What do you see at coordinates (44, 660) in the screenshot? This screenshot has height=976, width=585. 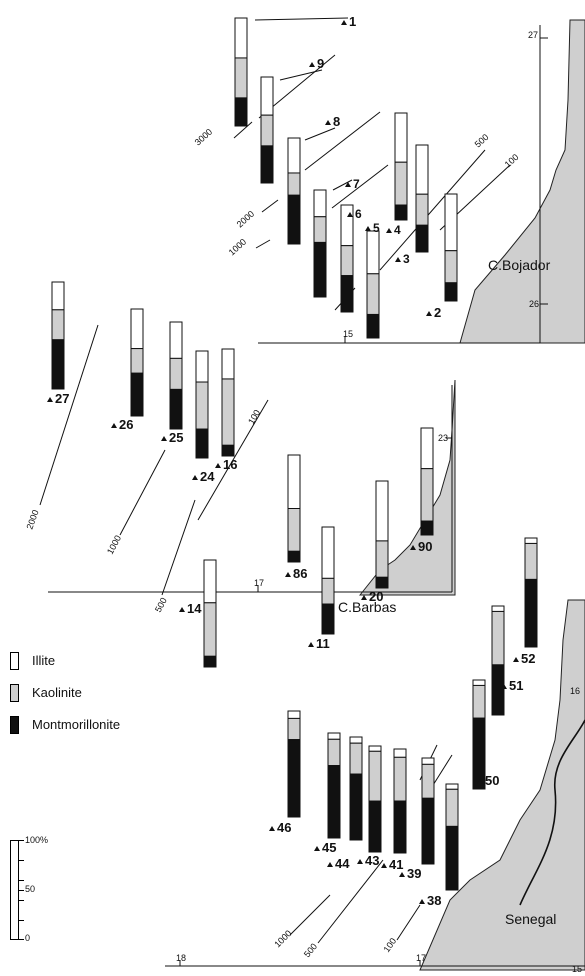 I see `legend-label-illite: Illite` at bounding box center [44, 660].